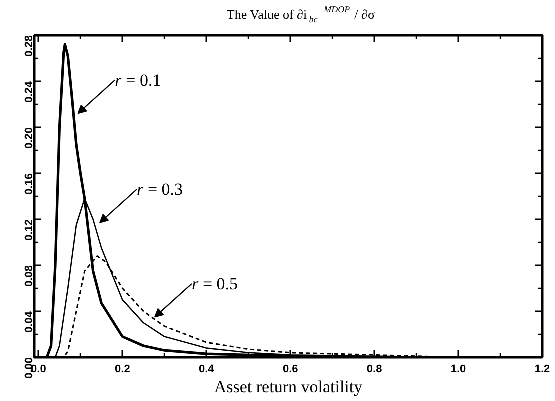 This screenshot has width=555, height=401. What do you see at coordinates (290, 370) in the screenshot?
I see `x-tick-label: 0.6` at bounding box center [290, 370].